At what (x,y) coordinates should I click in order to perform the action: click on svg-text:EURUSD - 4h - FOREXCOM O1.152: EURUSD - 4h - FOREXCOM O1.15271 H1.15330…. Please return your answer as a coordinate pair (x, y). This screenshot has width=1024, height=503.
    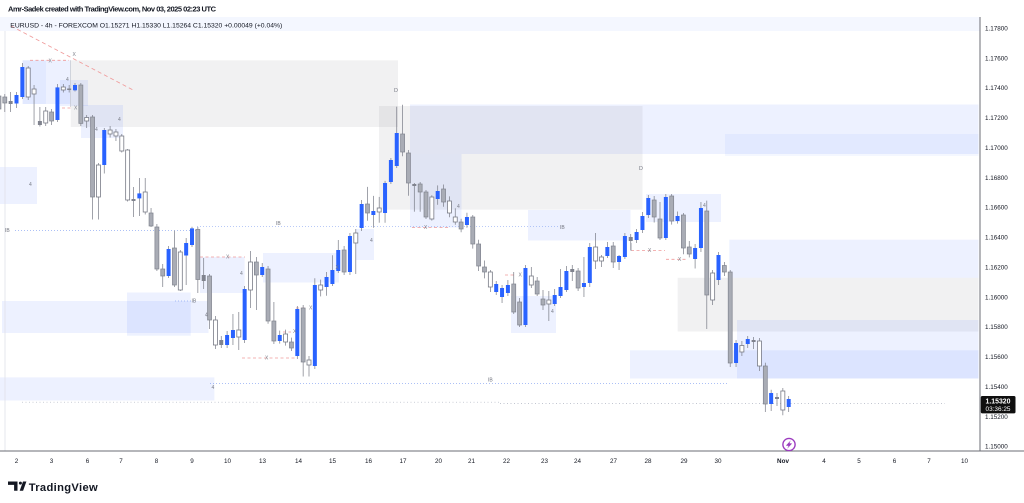
    Looking at the image, I should click on (146, 26).